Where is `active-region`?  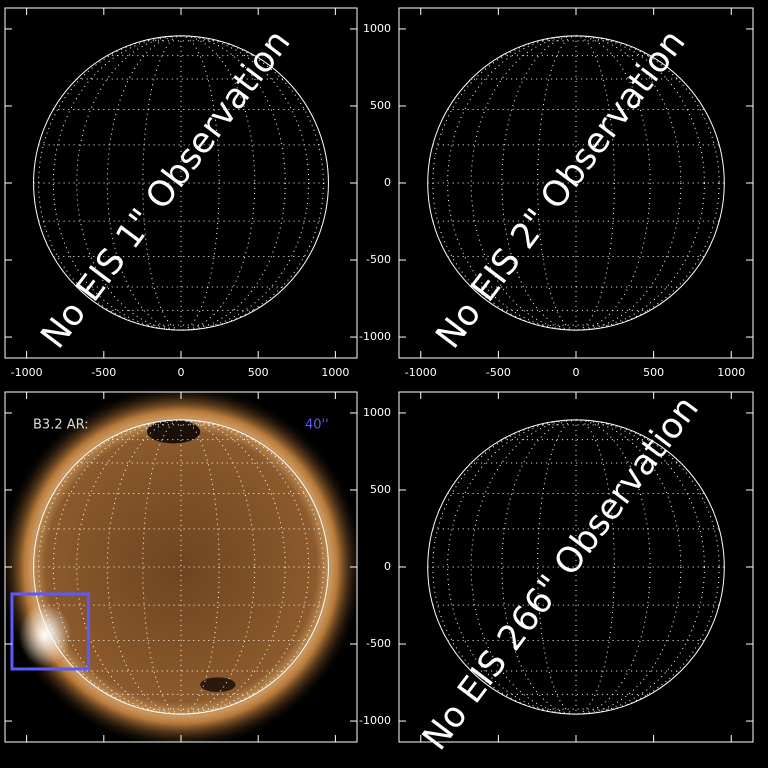 active-region is located at coordinates (45, 634).